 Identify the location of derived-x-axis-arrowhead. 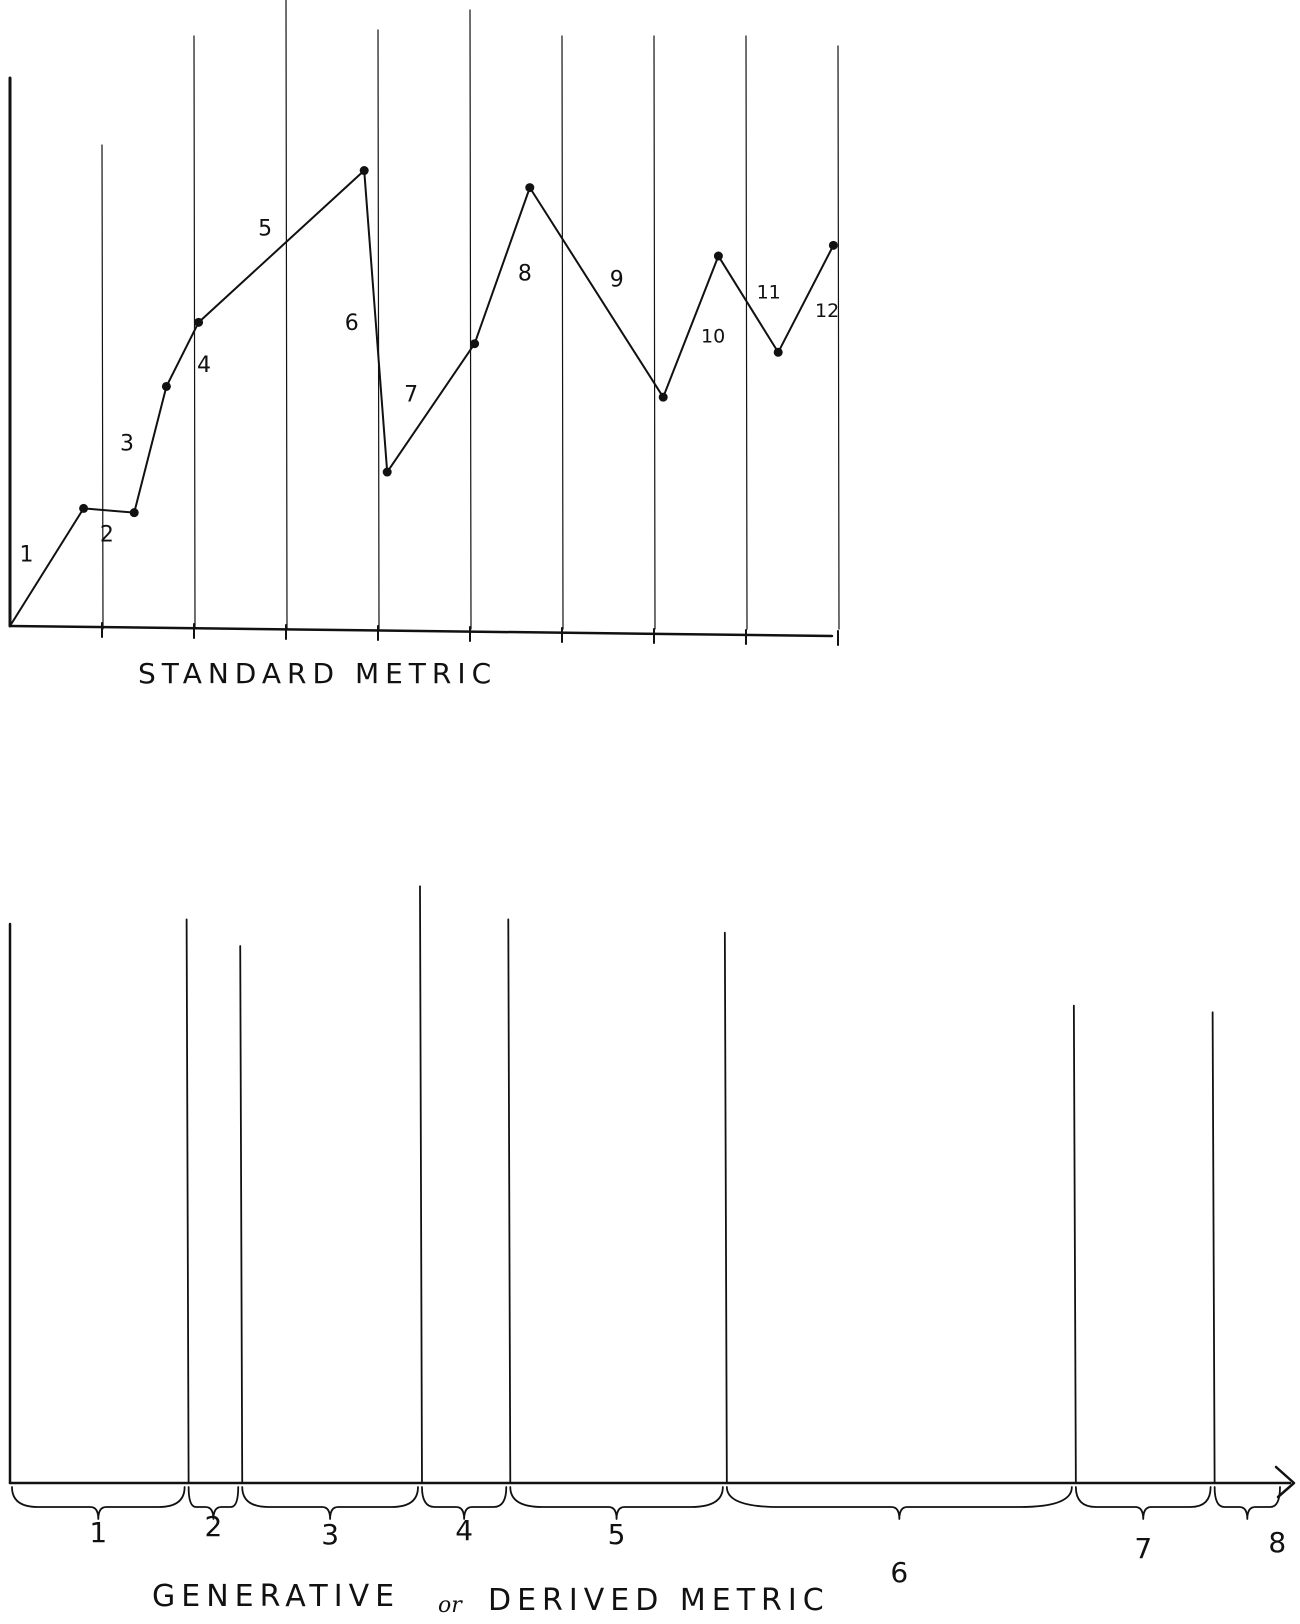
(1285, 1482).